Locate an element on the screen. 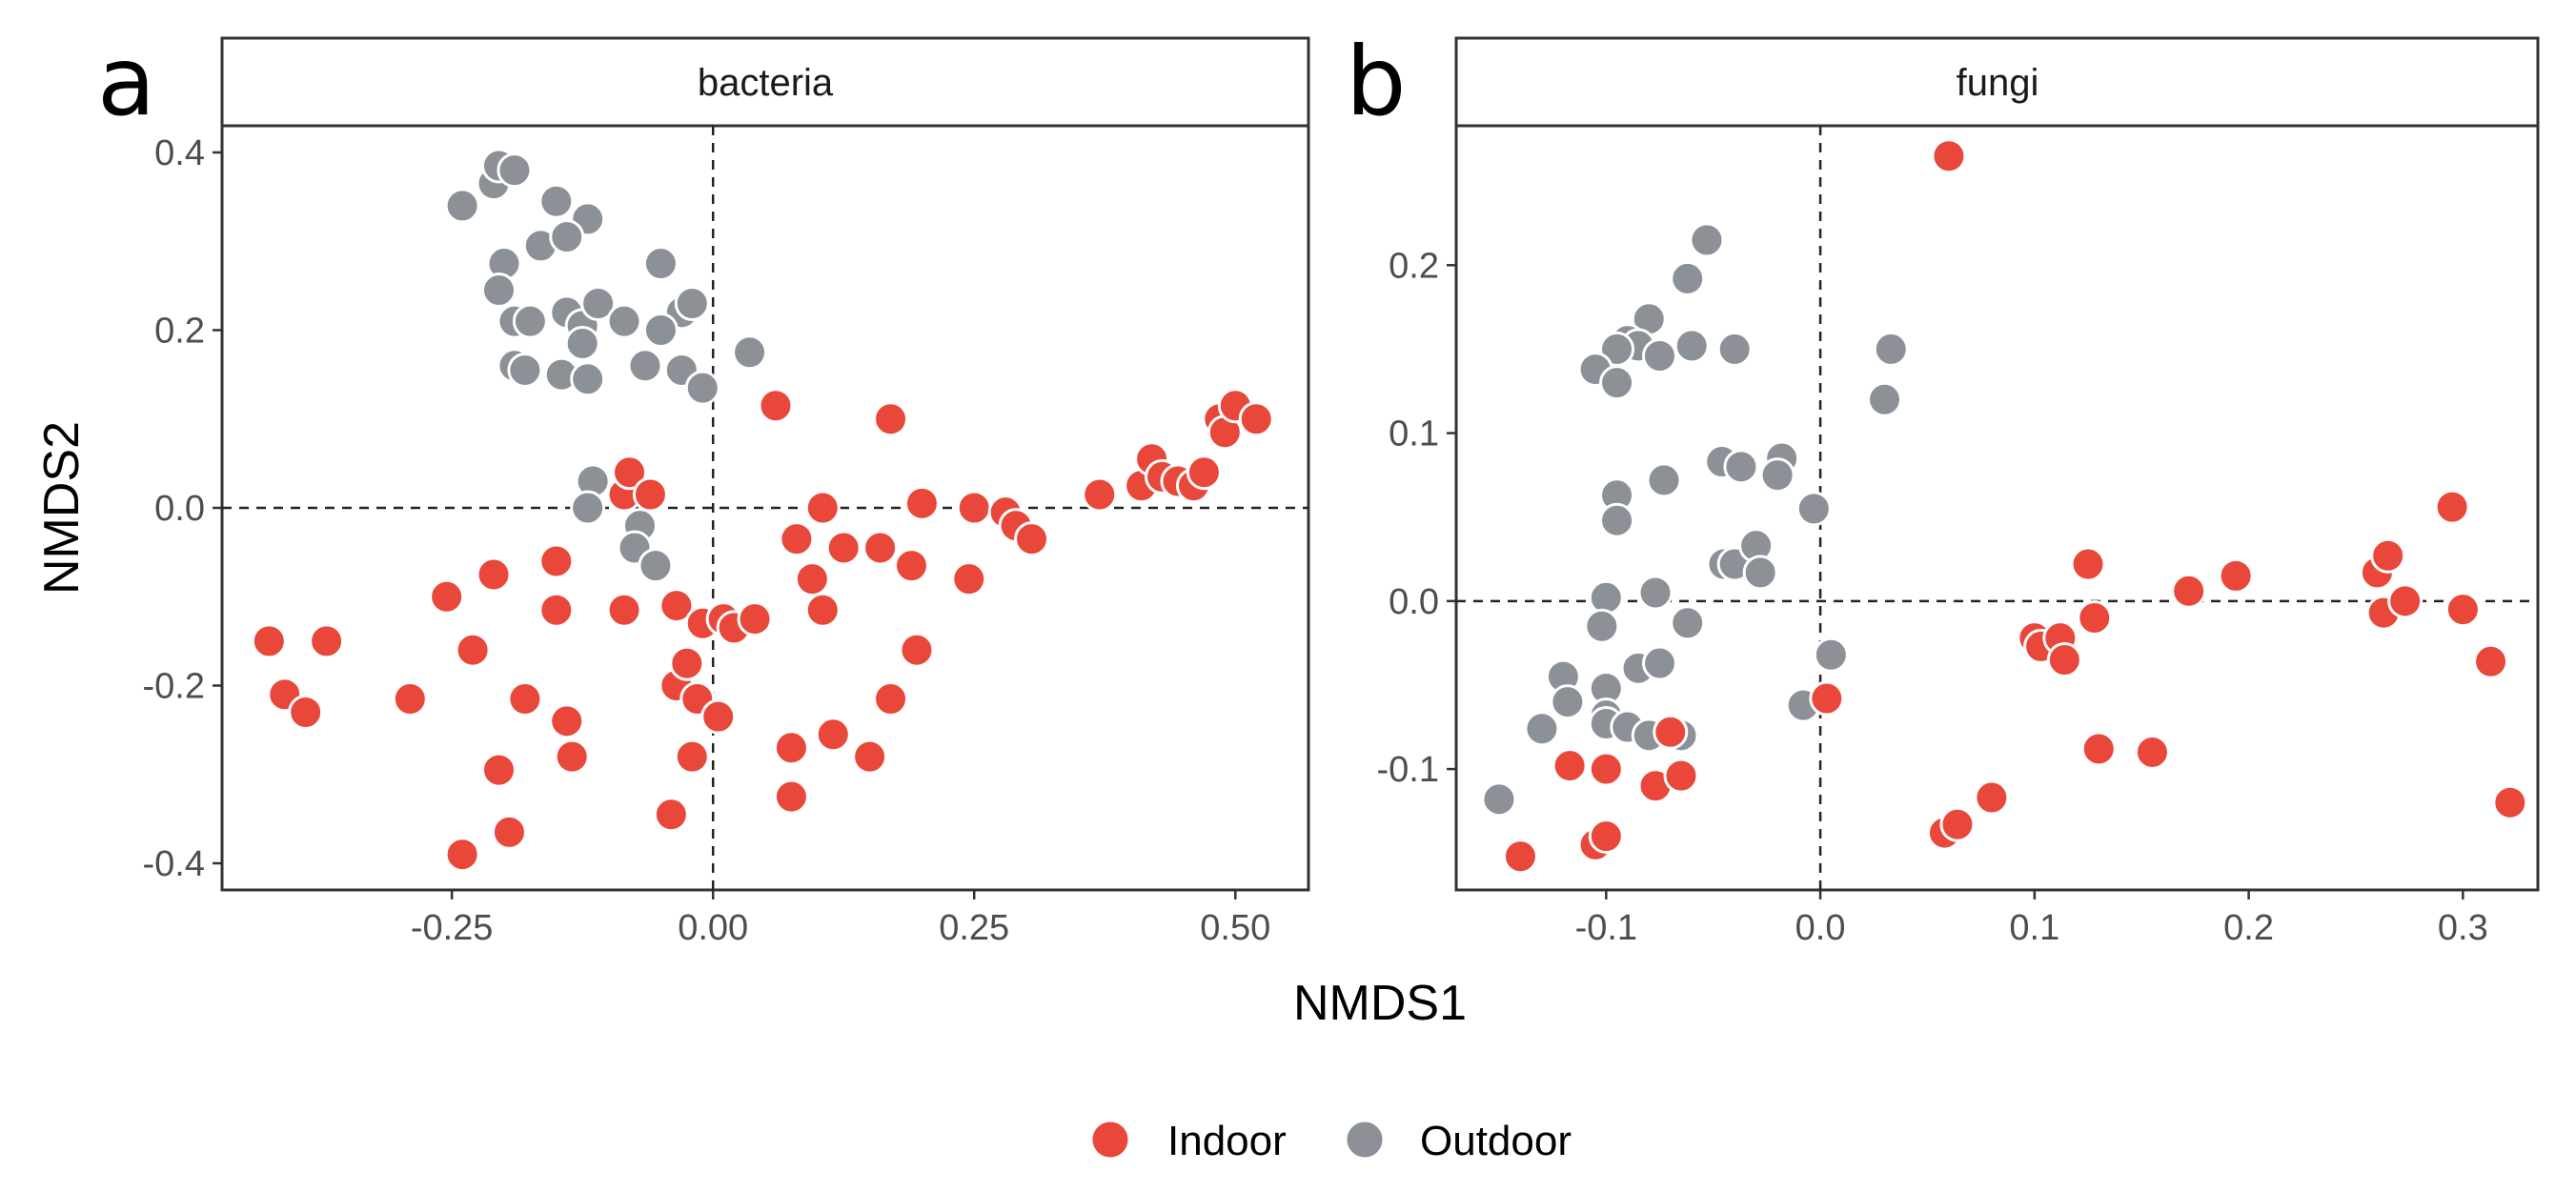  y-tick-label: -0.4 is located at coordinates (174, 864).